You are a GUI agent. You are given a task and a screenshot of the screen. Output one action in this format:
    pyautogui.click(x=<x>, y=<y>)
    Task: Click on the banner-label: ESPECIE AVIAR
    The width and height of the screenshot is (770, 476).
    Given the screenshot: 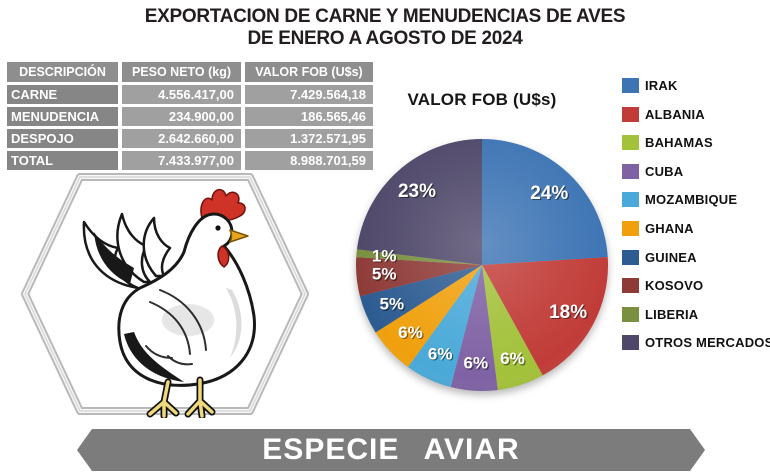 What is the action you would take?
    pyautogui.click(x=391, y=449)
    